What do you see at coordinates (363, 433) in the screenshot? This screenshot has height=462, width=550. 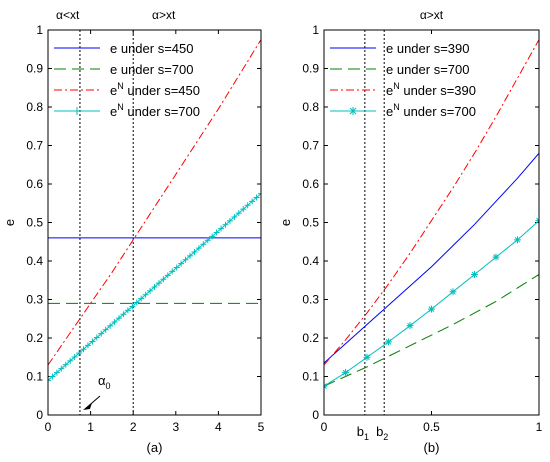 I see `vline-label: b1` at bounding box center [363, 433].